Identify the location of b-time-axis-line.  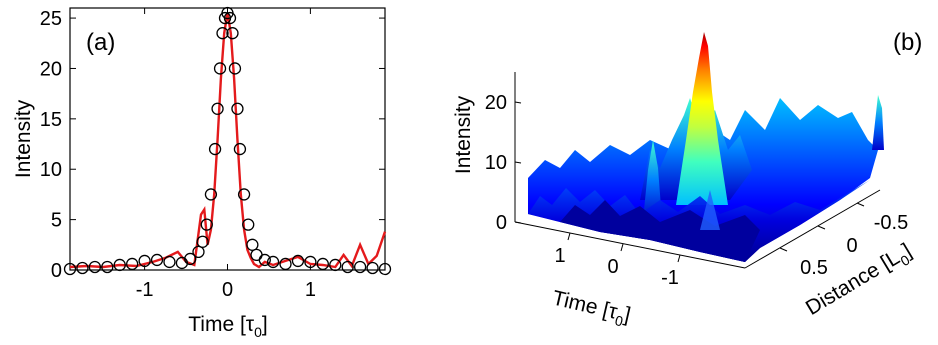
(630, 245).